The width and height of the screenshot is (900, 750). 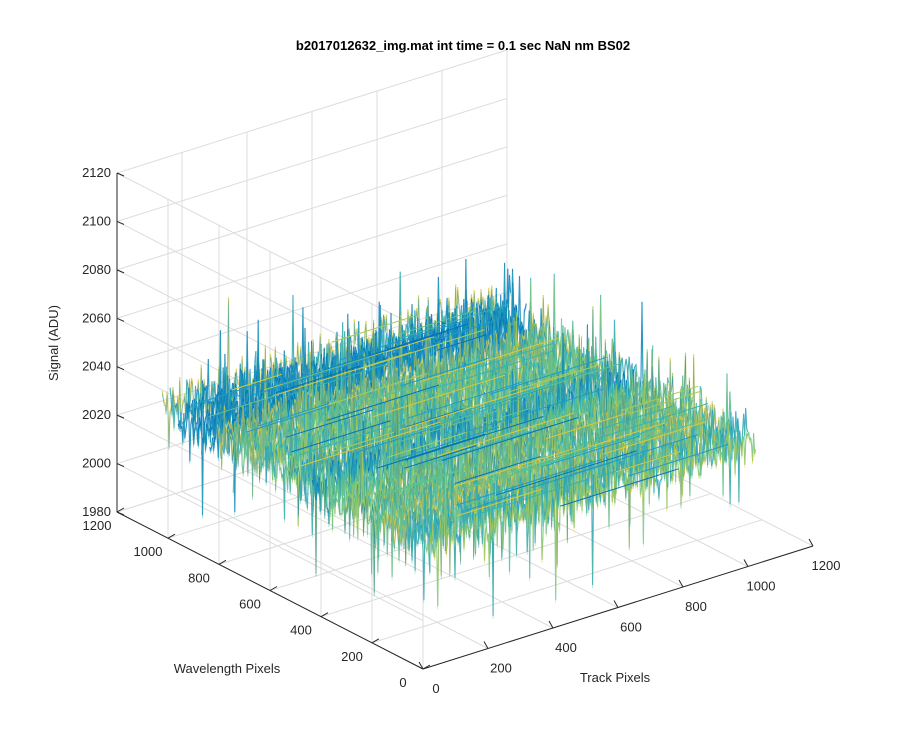 I want to click on x-tick-label: 1200, so click(x=826, y=565).